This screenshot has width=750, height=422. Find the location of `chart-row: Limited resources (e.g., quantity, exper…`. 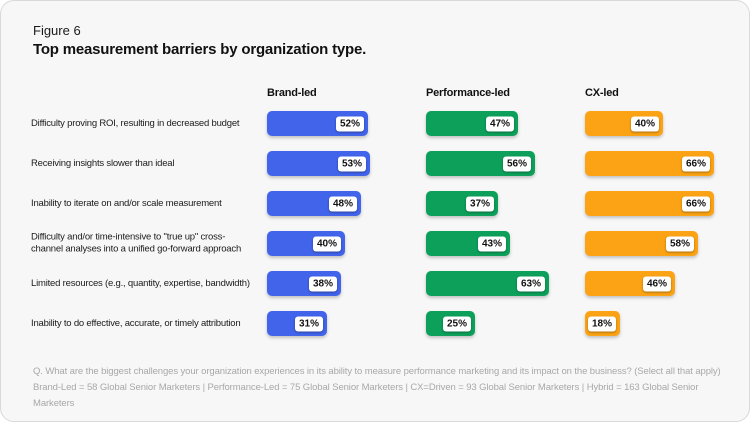

chart-row: Limited resources (e.g., quantity, exper… is located at coordinates (387, 283).